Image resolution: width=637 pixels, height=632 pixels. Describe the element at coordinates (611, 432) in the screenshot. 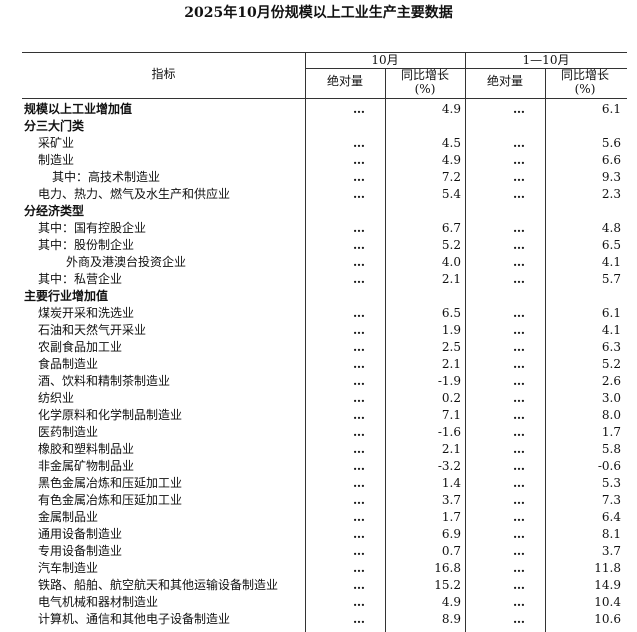

I see `value-cell: 1.7` at that location.